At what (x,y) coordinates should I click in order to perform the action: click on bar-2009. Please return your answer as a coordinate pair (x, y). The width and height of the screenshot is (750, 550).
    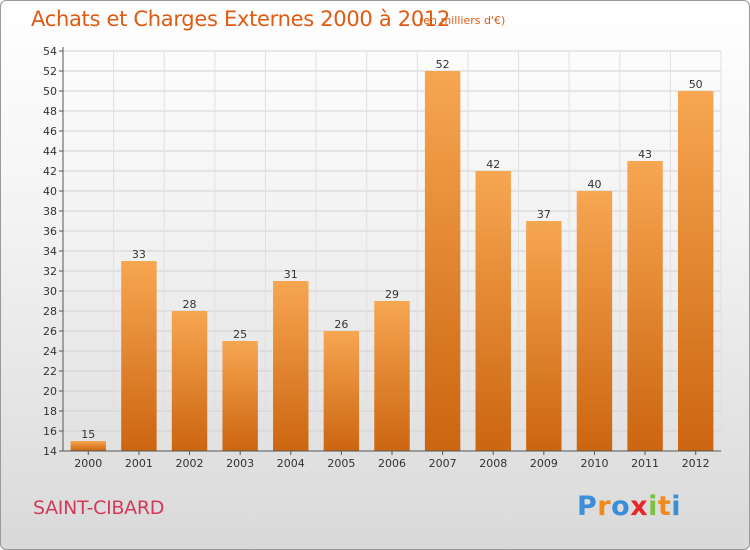
    Looking at the image, I should click on (544, 336).